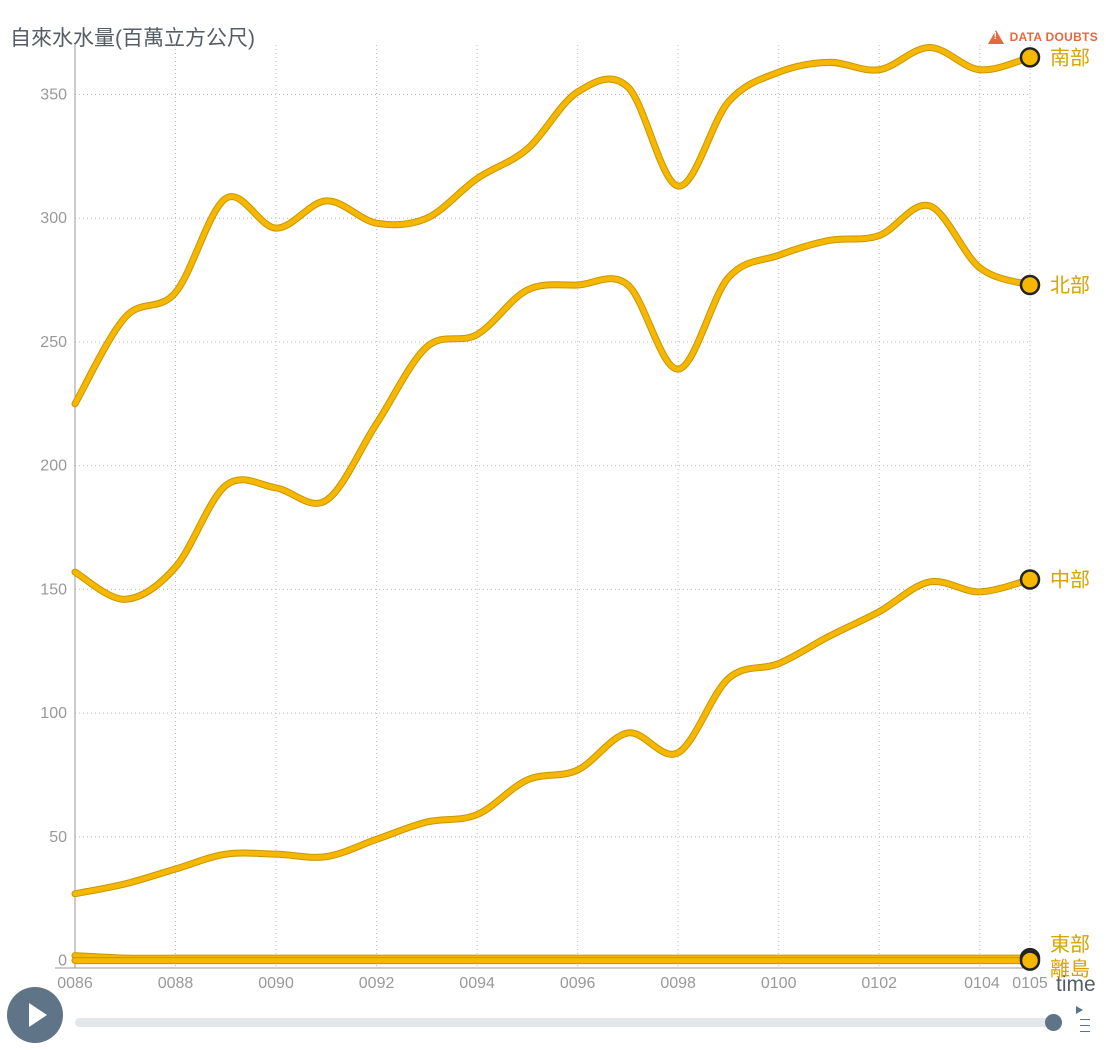  What do you see at coordinates (1070, 969) in the screenshot?
I see `series-label: 離島` at bounding box center [1070, 969].